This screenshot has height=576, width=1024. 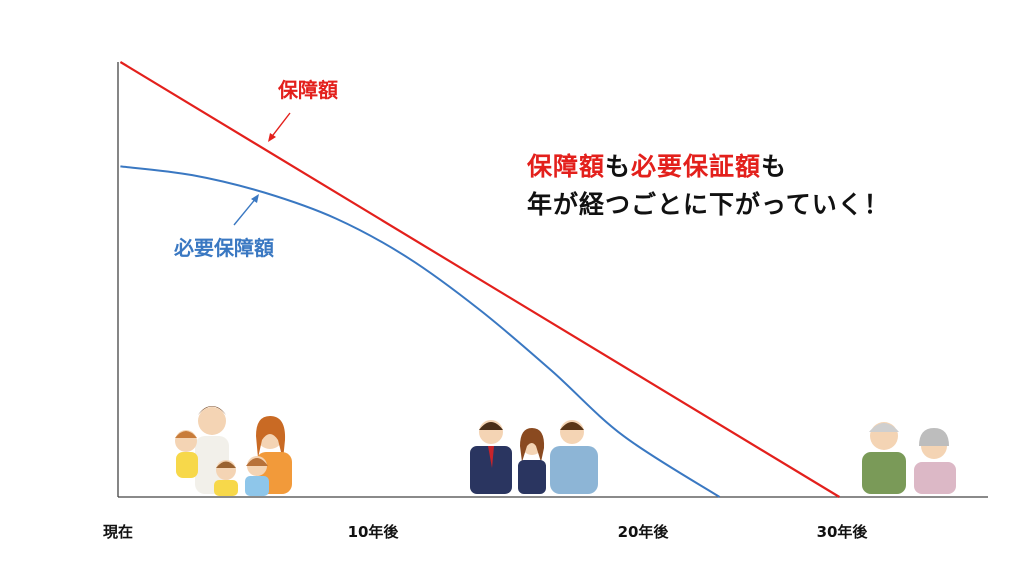 What do you see at coordinates (774, 166) in the screenshot?
I see `headline-particle-2: も` at bounding box center [774, 166].